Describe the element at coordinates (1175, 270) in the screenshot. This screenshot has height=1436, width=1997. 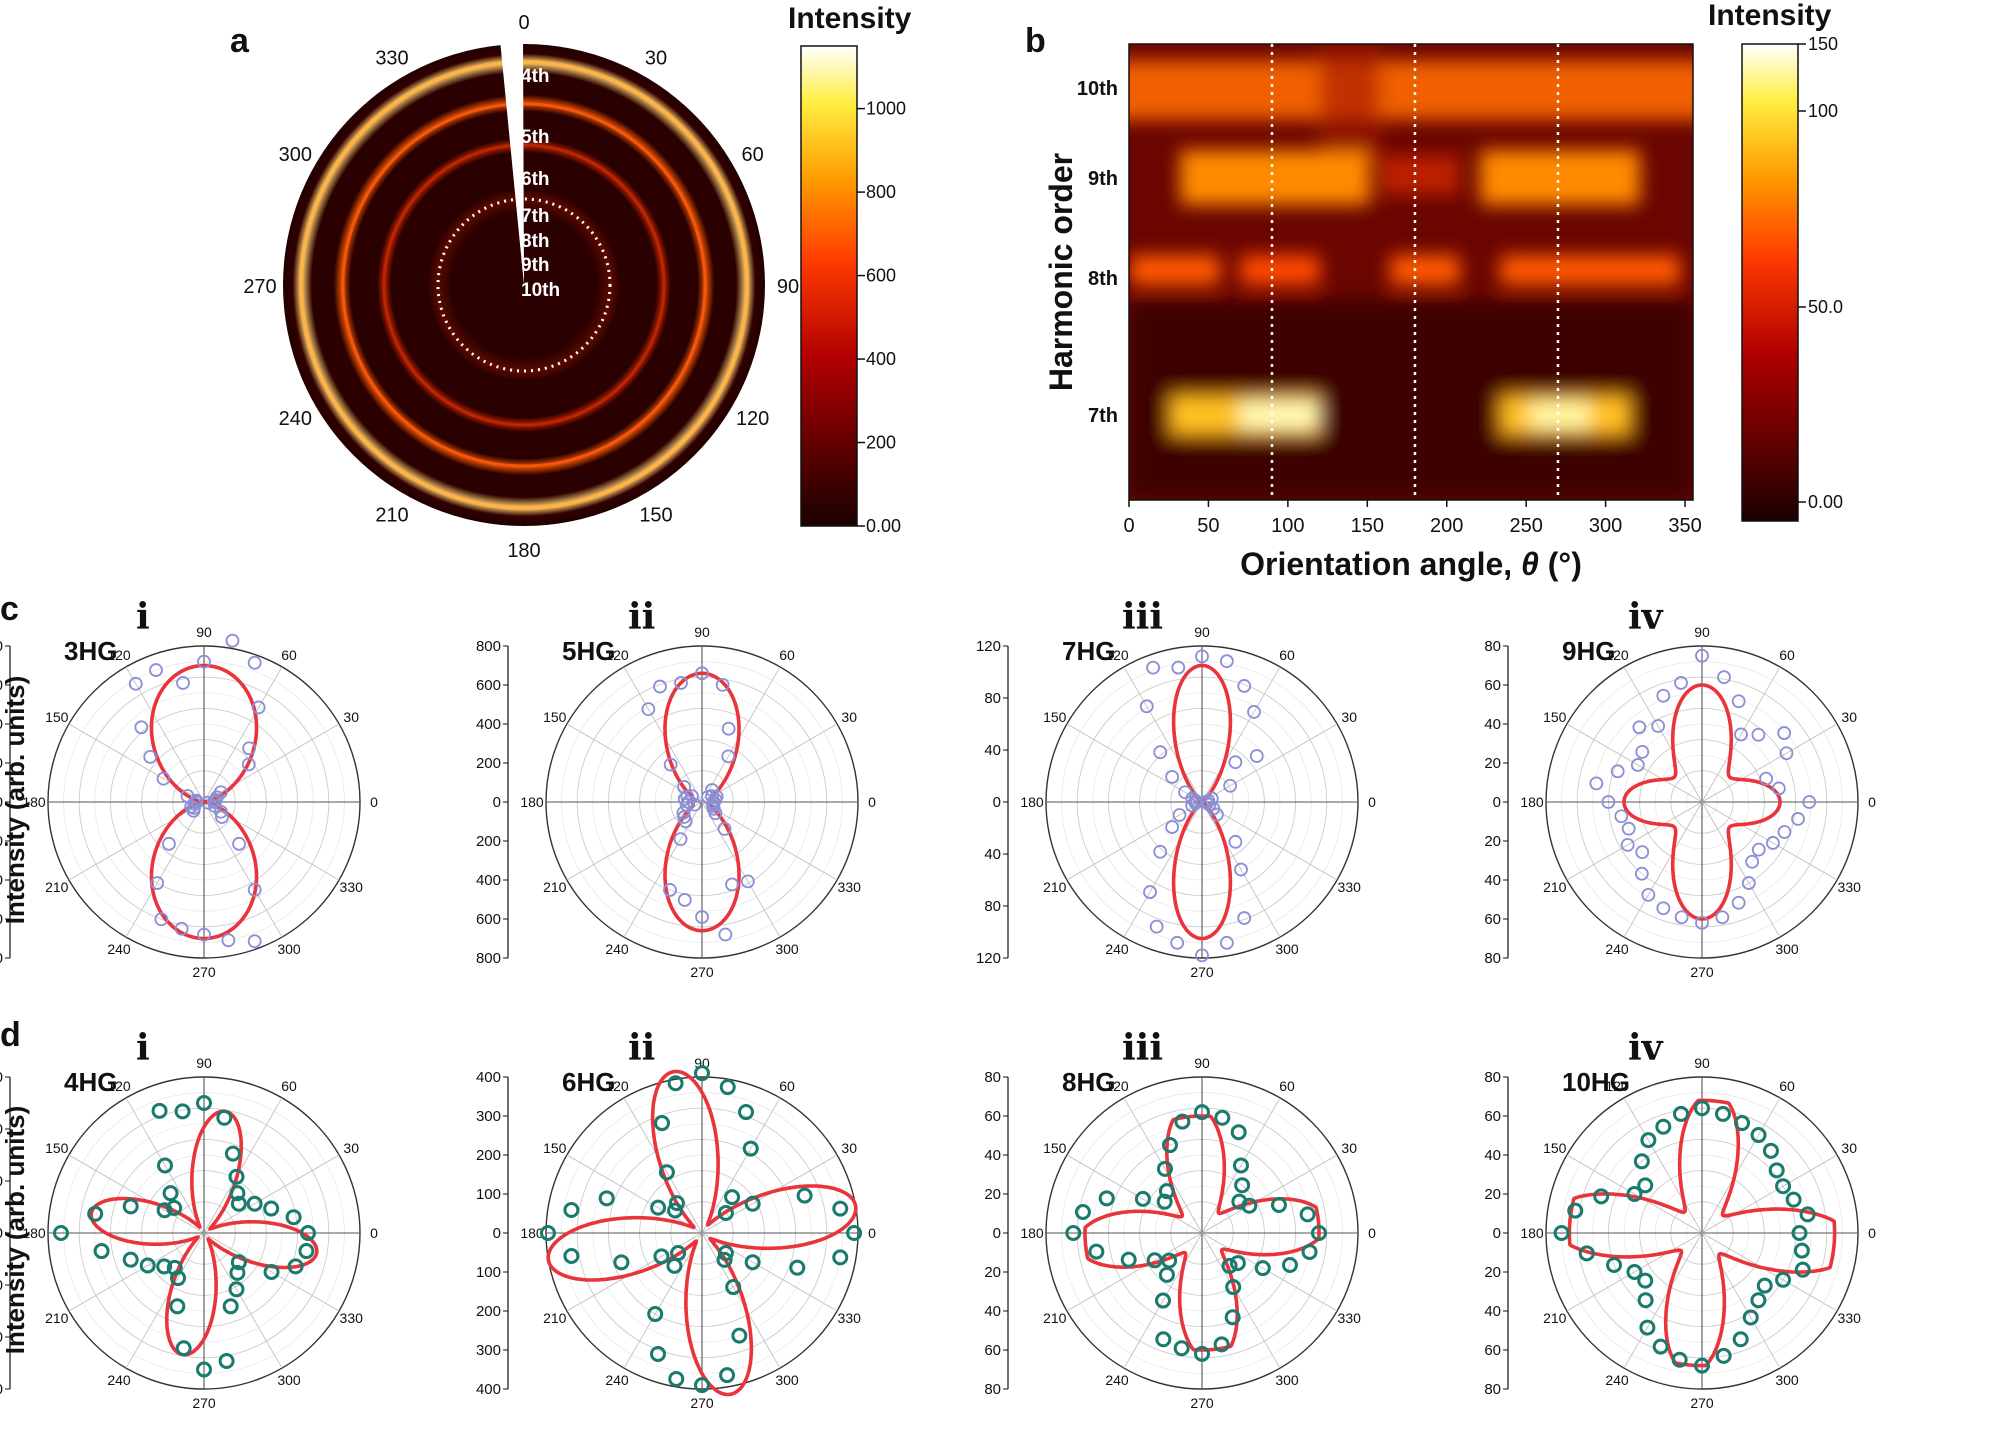
I see `band-8th-a` at that location.